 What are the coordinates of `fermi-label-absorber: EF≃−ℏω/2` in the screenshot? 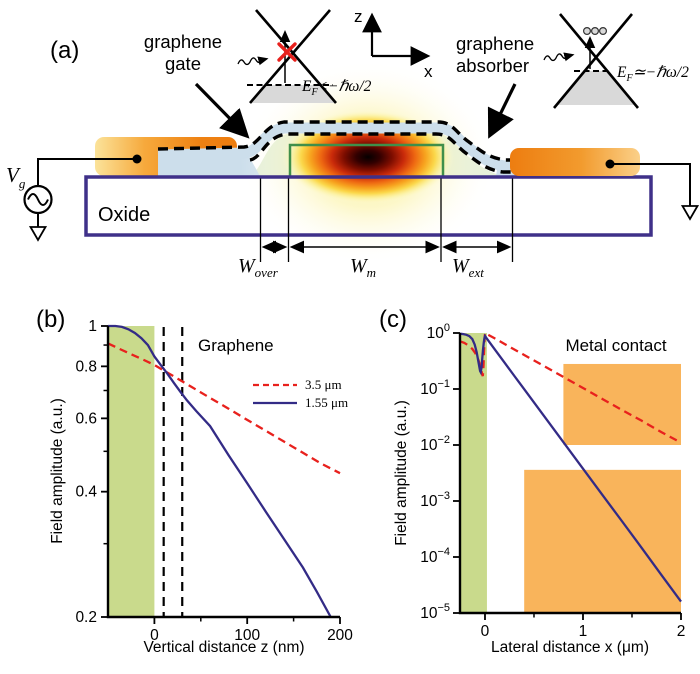 It's located at (652, 74).